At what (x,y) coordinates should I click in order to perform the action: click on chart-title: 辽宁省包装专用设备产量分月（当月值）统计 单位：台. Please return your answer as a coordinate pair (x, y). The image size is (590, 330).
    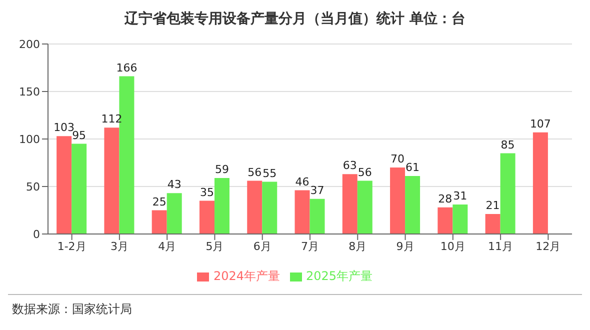
    Looking at the image, I should click on (295, 19).